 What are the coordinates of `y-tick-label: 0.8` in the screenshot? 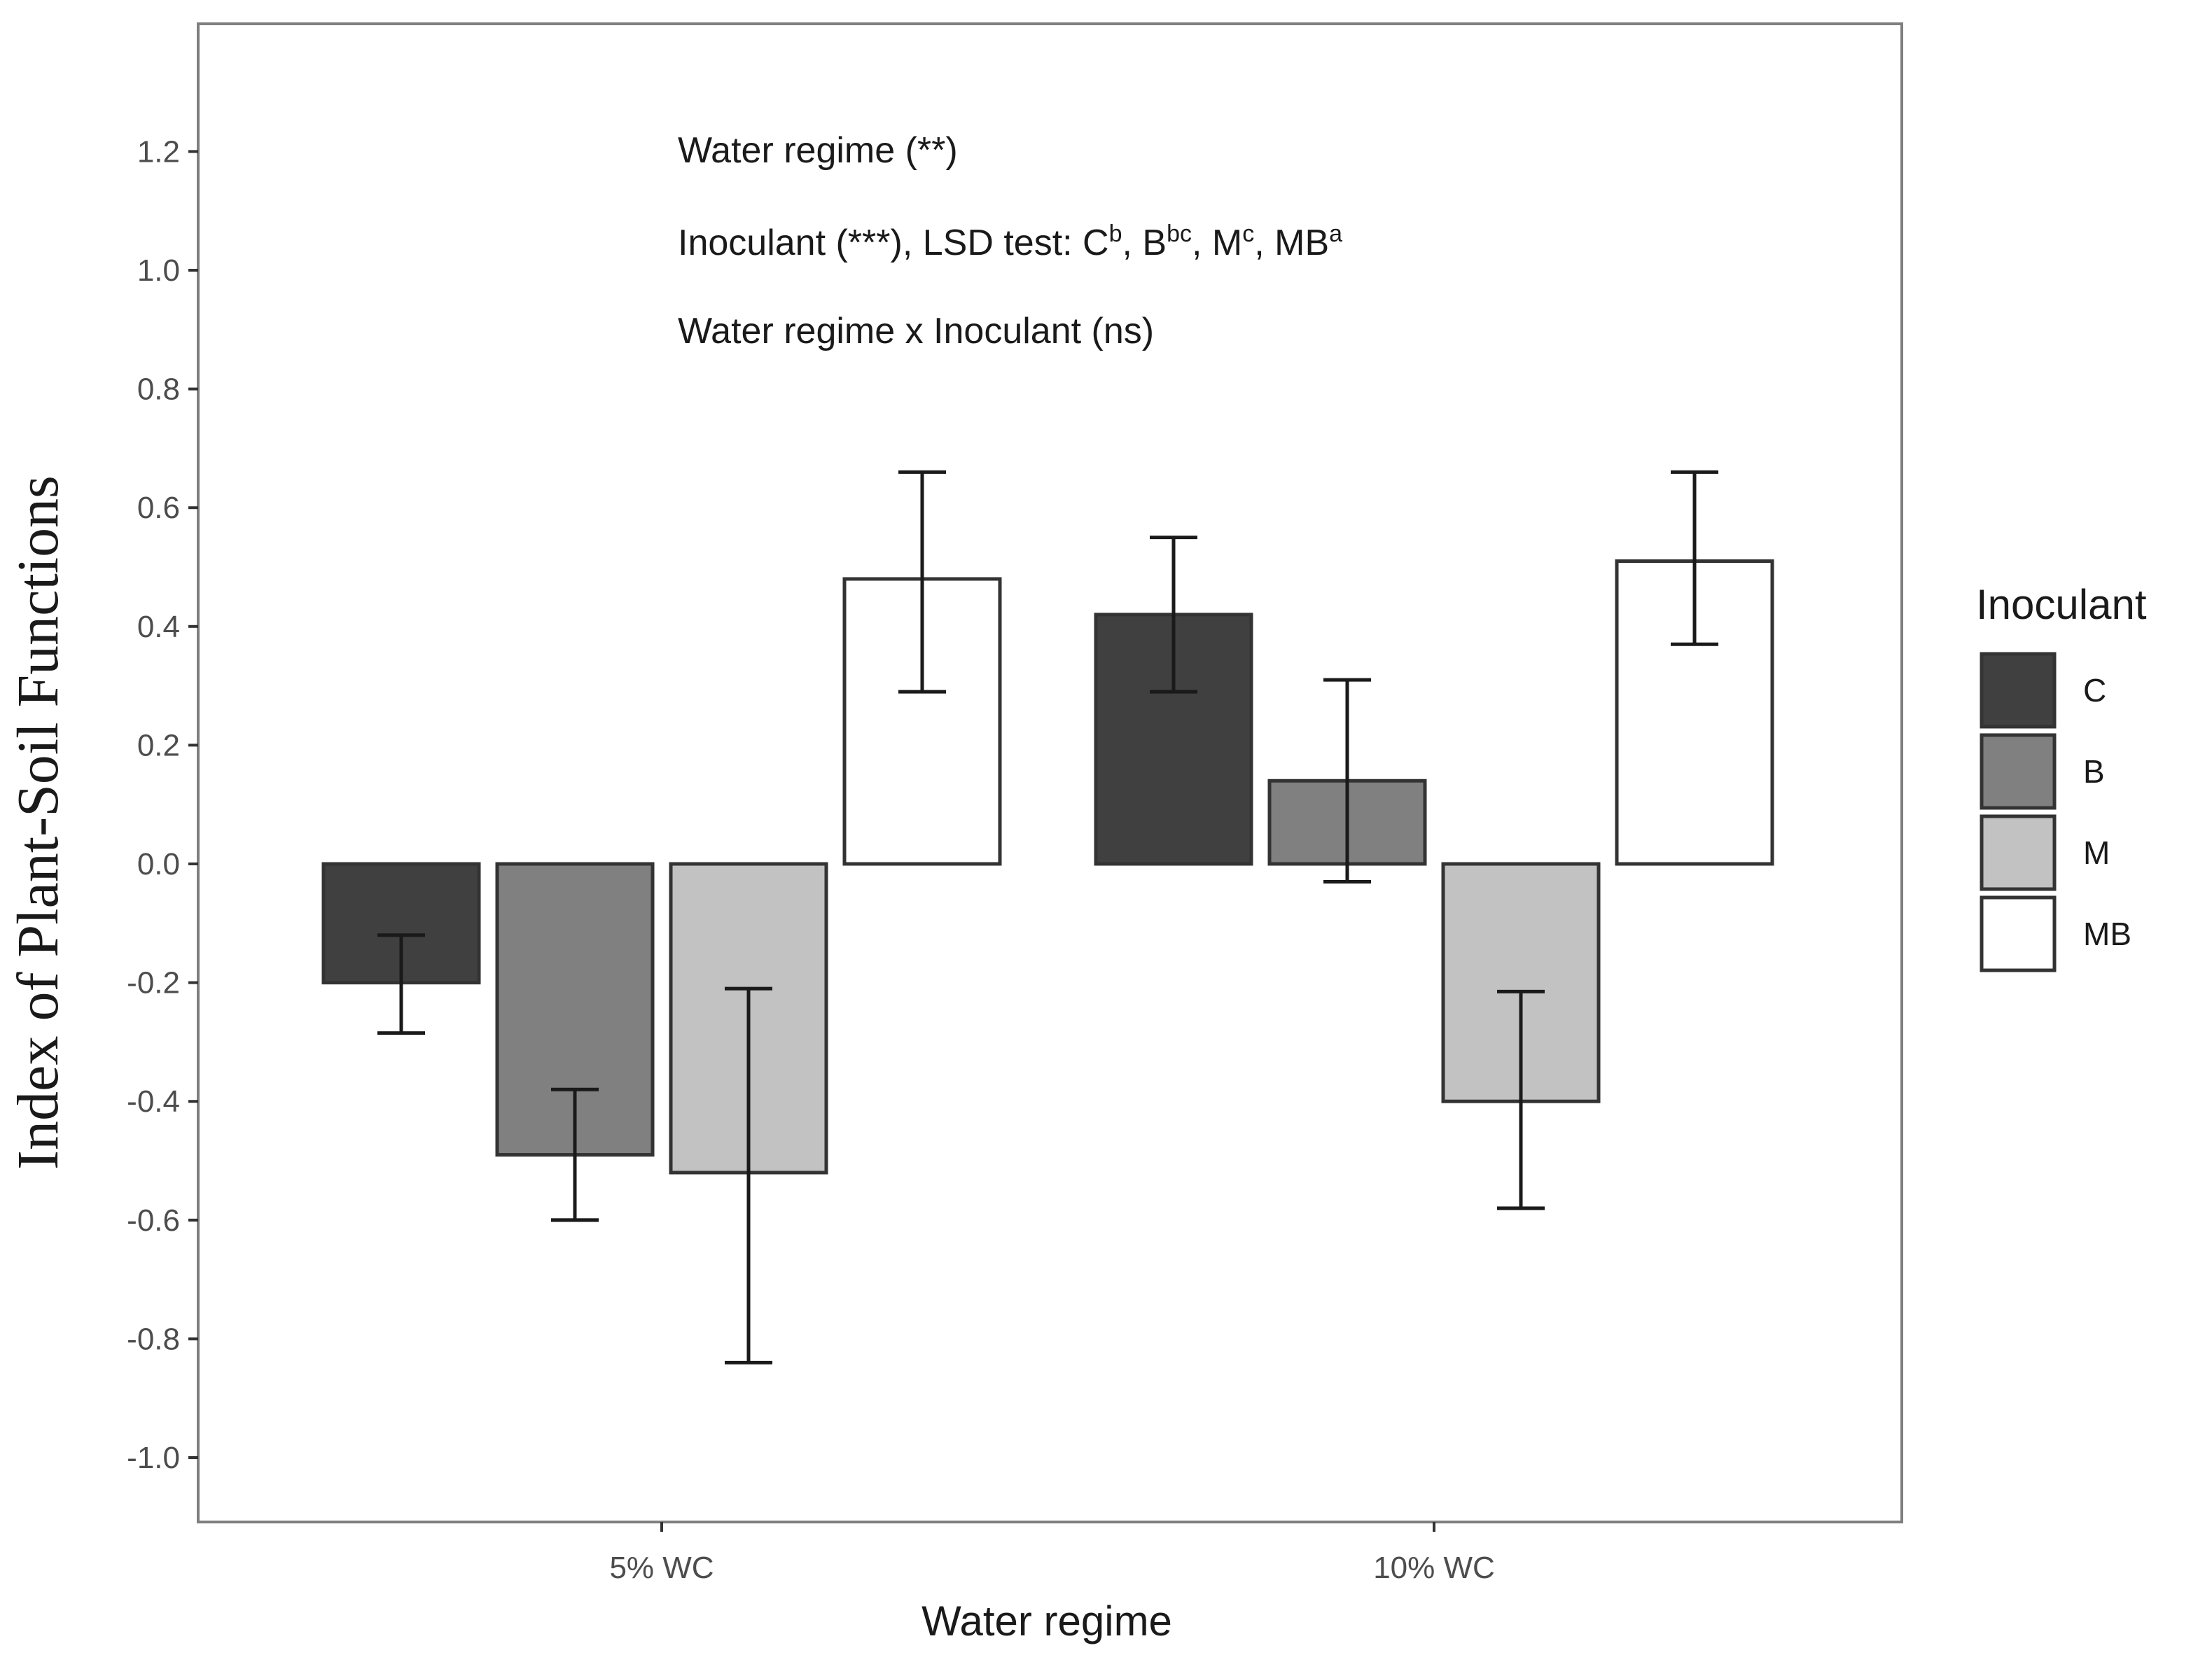 It's located at (159, 389).